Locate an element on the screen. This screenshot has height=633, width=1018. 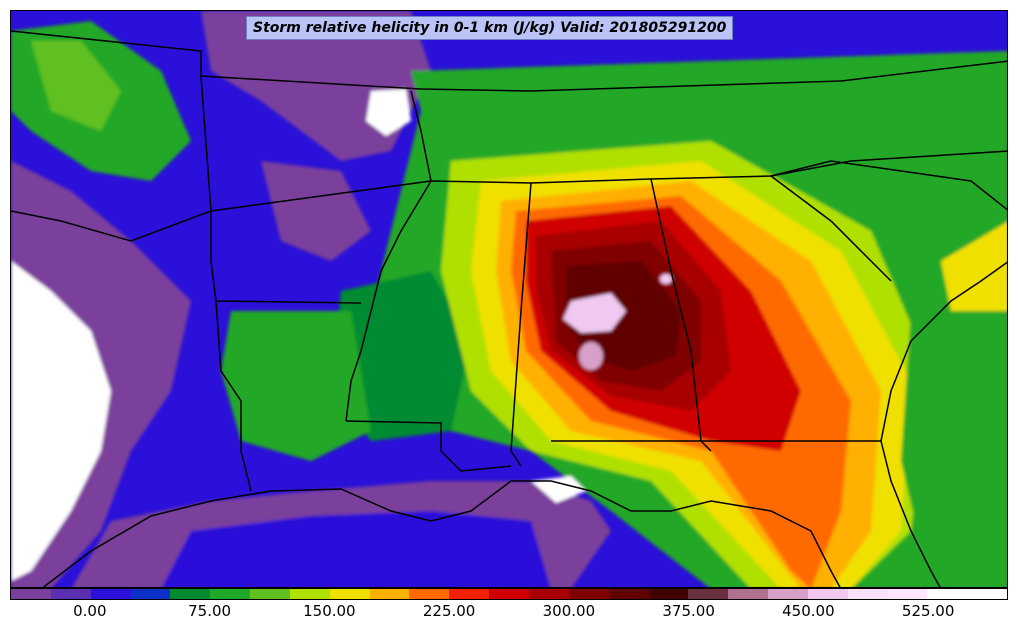
state-border-ok-tx is located at coordinates (286, 257).